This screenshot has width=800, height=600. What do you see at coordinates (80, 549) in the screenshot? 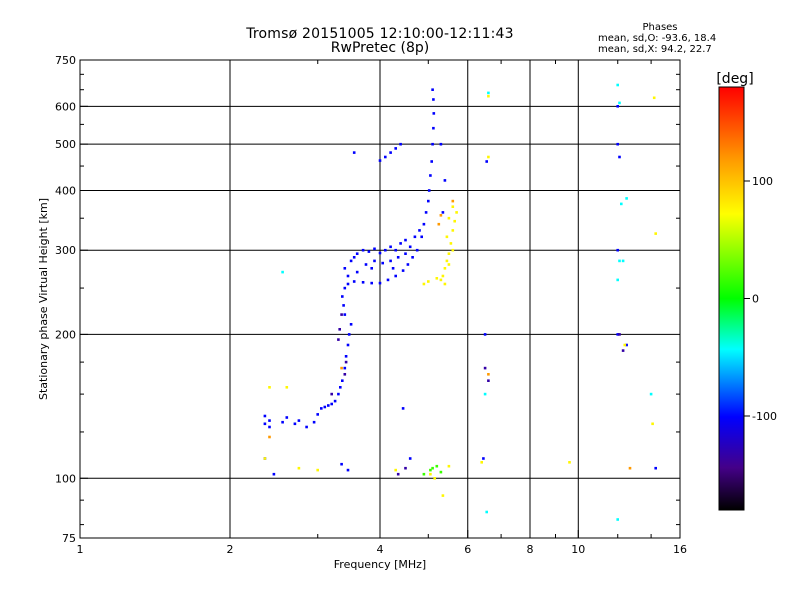
I see `x-tick-label: 1` at bounding box center [80, 549].